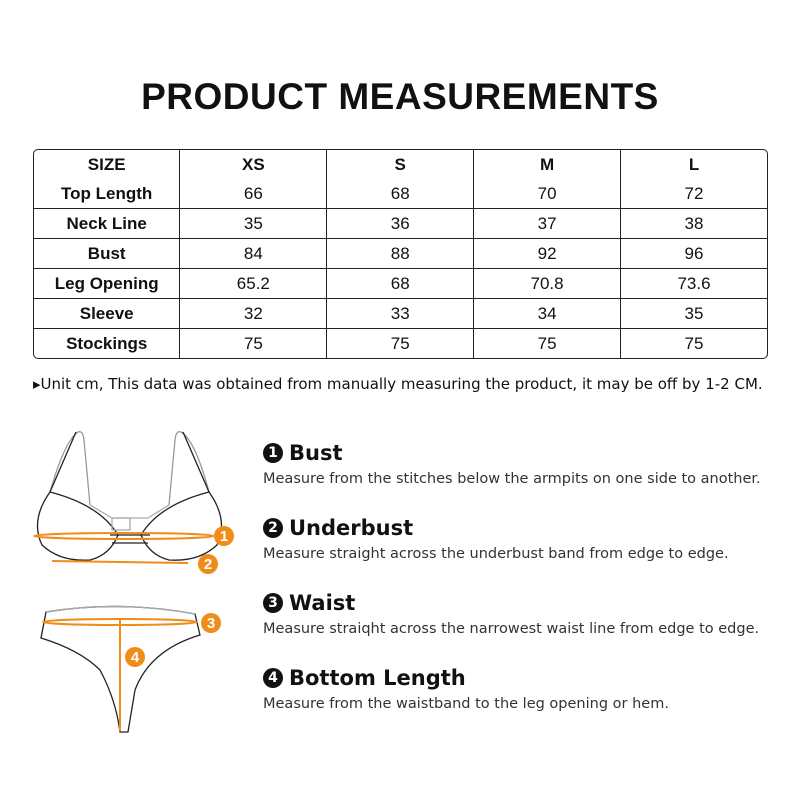 The height and width of the screenshot is (800, 800). I want to click on table-cell: 32, so click(254, 314).